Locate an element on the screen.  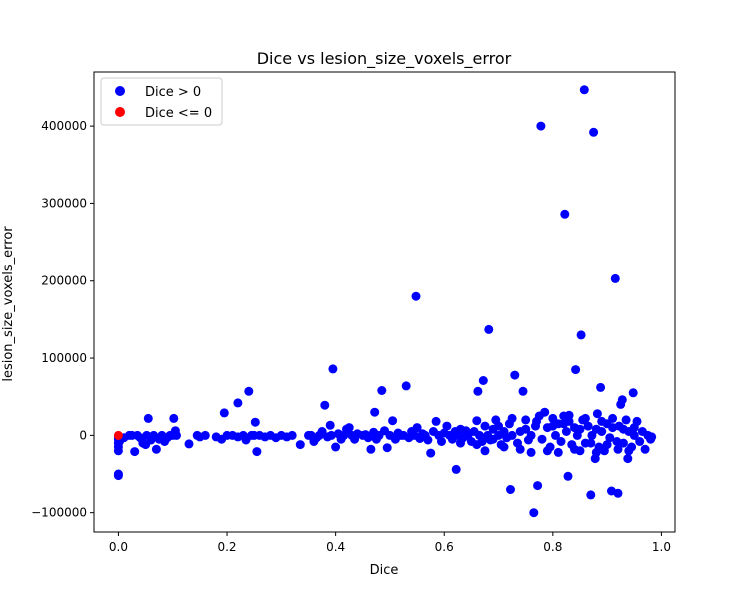
x-axis-label: Dice is located at coordinates (384, 570).